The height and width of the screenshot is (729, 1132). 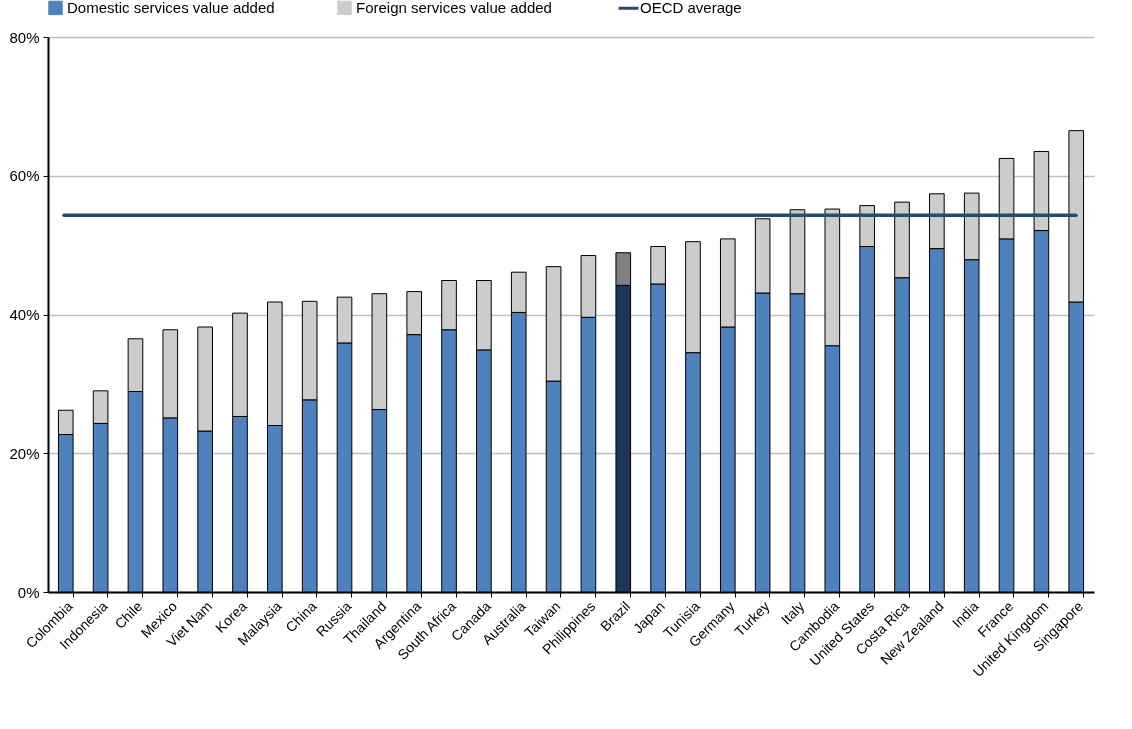 What do you see at coordinates (24, 37) in the screenshot?
I see `y-tick-label: 80%` at bounding box center [24, 37].